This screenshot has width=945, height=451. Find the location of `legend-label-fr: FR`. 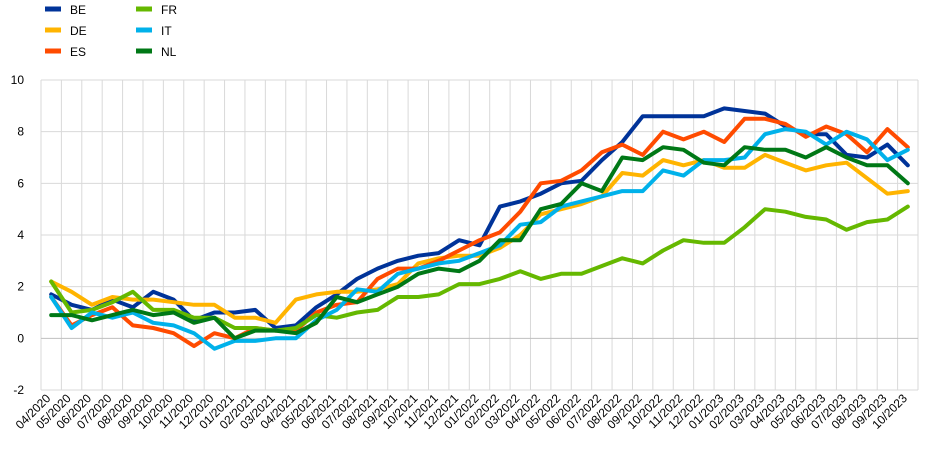

legend-label-fr: FR is located at coordinates (169, 10).